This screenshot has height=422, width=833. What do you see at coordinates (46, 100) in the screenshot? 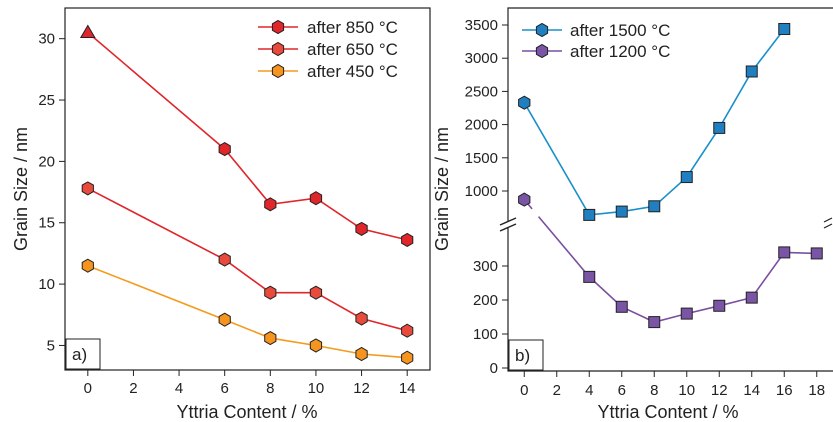
I see `panel-a-y-tick-label: 25` at bounding box center [46, 100].